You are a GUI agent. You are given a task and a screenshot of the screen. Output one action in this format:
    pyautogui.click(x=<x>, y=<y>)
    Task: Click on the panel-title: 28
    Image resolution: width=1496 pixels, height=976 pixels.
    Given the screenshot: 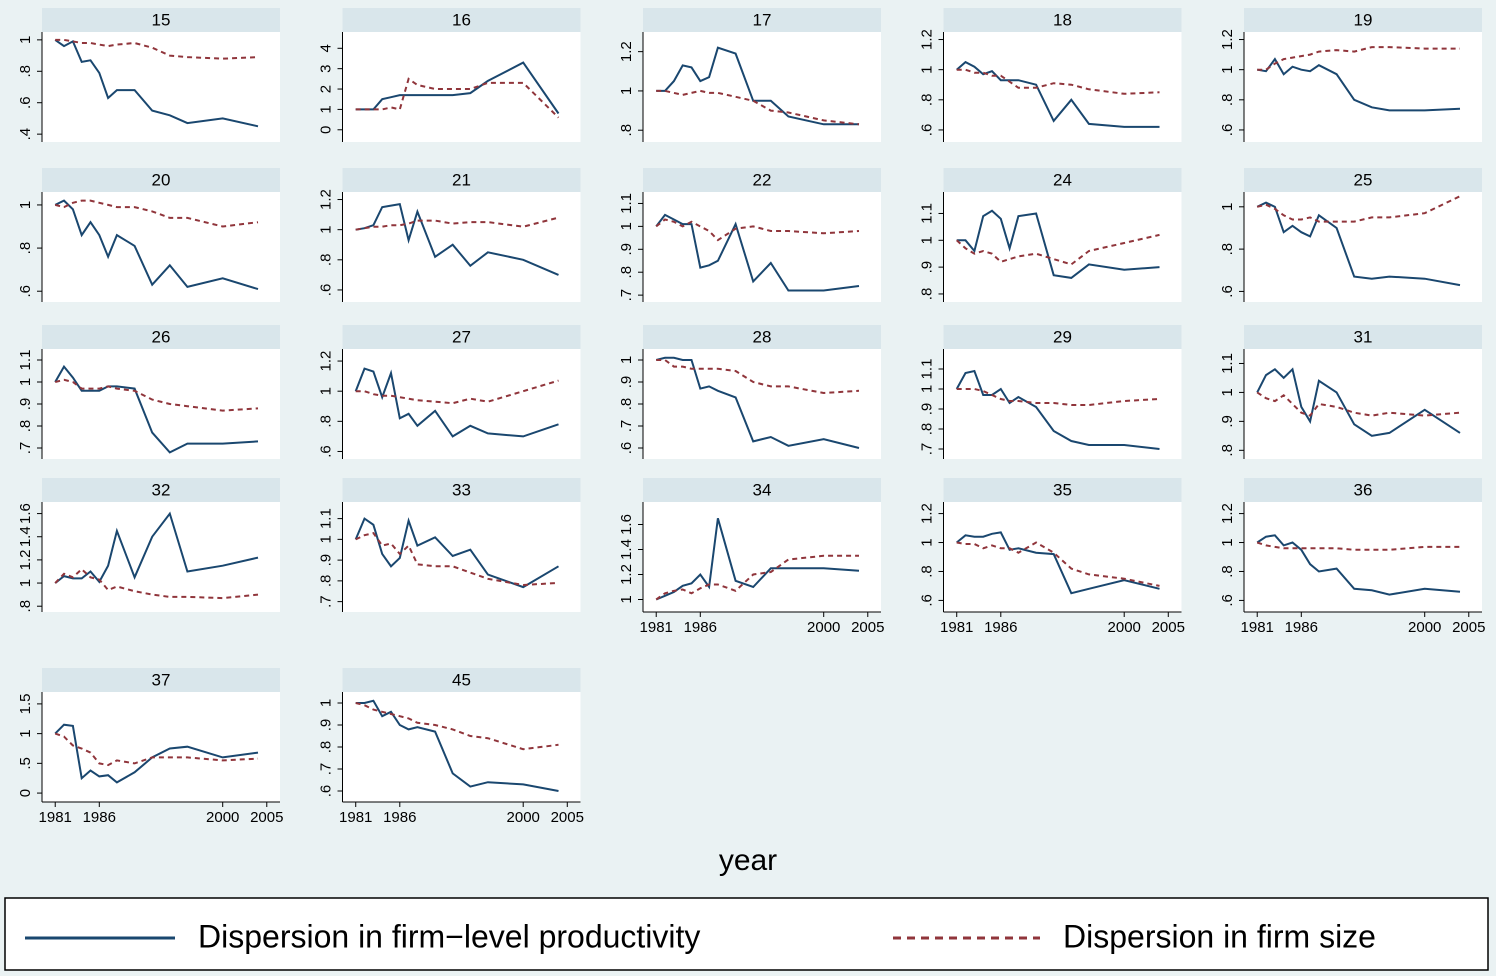 What is the action you would take?
    pyautogui.click(x=762, y=336)
    